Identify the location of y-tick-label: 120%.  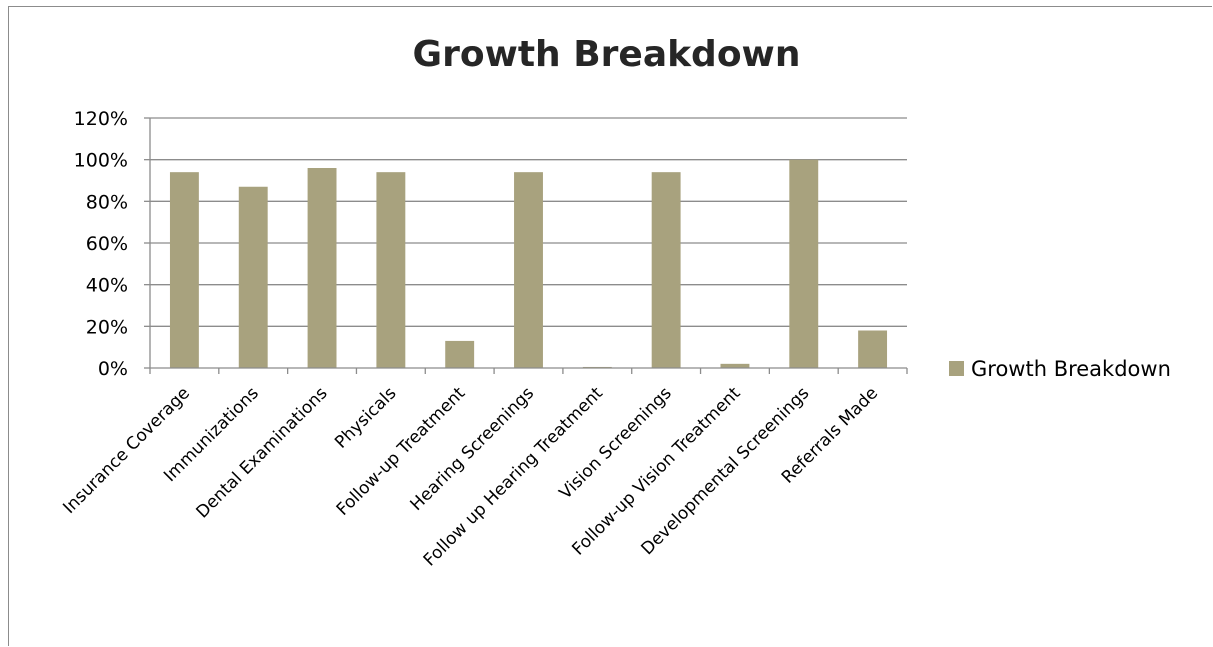
(101, 119).